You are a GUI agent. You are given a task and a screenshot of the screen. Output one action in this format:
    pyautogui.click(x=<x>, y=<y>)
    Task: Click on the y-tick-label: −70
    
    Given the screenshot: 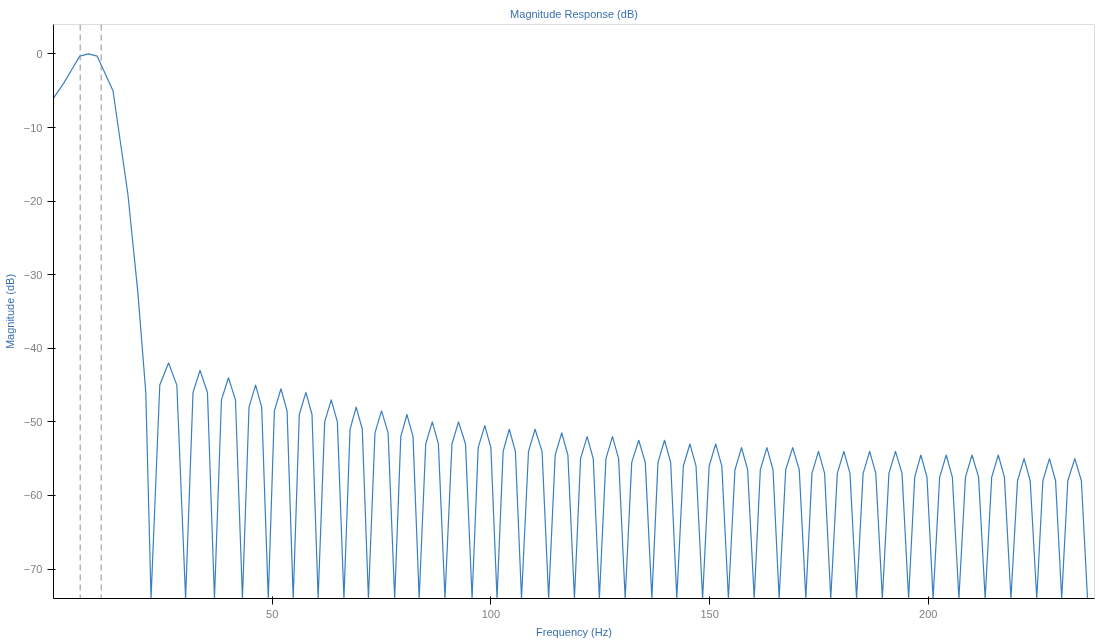 What is the action you would take?
    pyautogui.click(x=33, y=569)
    